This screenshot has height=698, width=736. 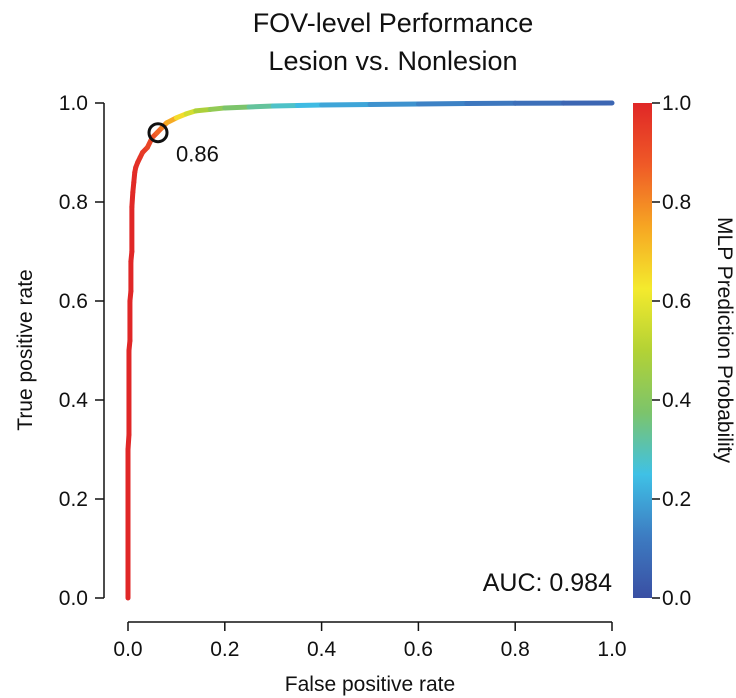 What do you see at coordinates (676, 103) in the screenshot?
I see `colorbar-tick-label: 1.0` at bounding box center [676, 103].